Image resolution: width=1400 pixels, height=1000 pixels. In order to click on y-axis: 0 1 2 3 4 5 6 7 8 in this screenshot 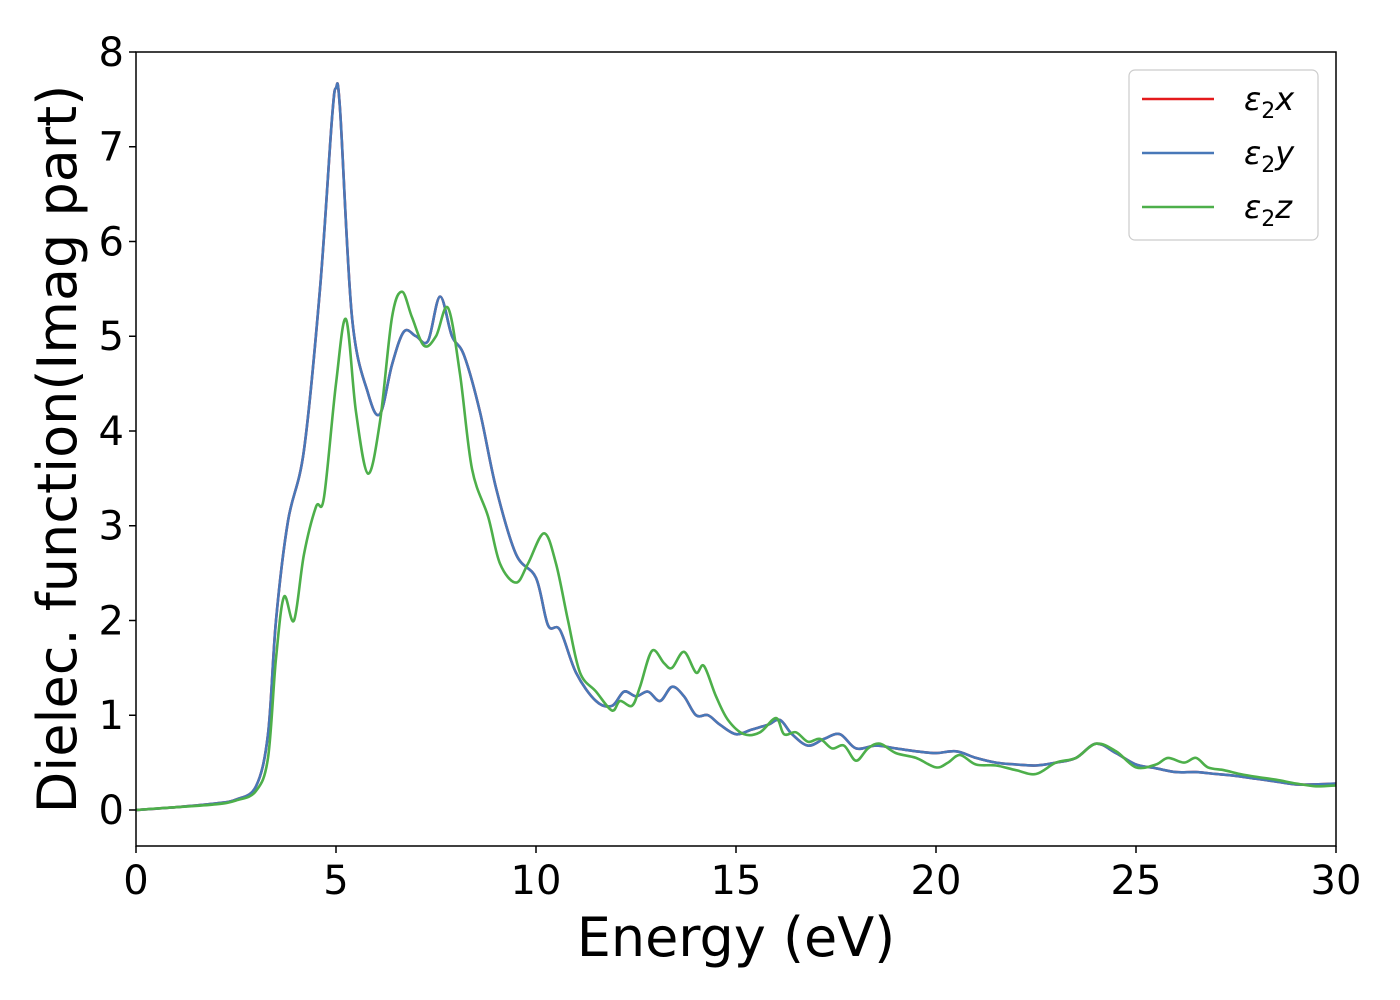, I will do `click(117, 432)`.